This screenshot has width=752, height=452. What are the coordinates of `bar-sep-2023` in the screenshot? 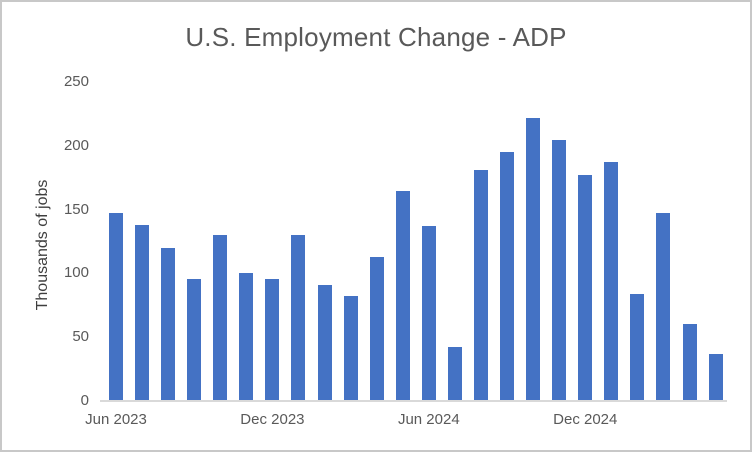 It's located at (194, 339).